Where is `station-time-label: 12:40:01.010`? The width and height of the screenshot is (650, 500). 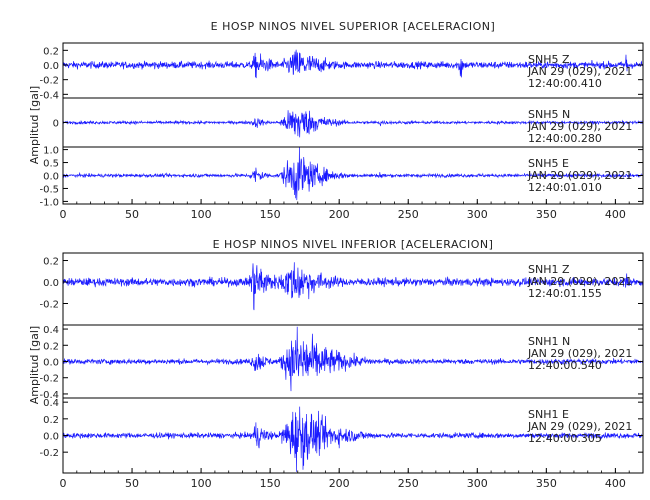
station-time-label: 12:40:01.010 is located at coordinates (565, 187).